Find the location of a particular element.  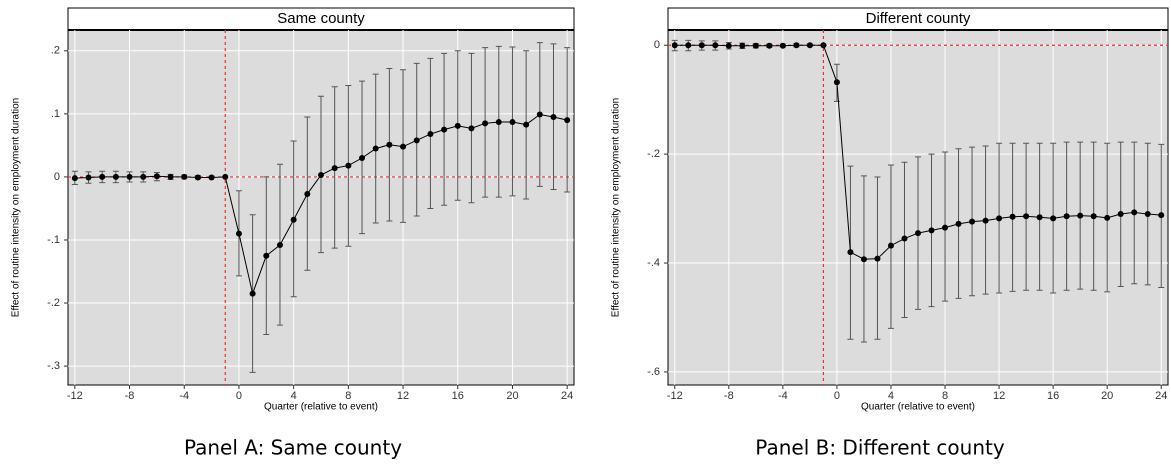

panel-title: Different county is located at coordinates (918, 18).